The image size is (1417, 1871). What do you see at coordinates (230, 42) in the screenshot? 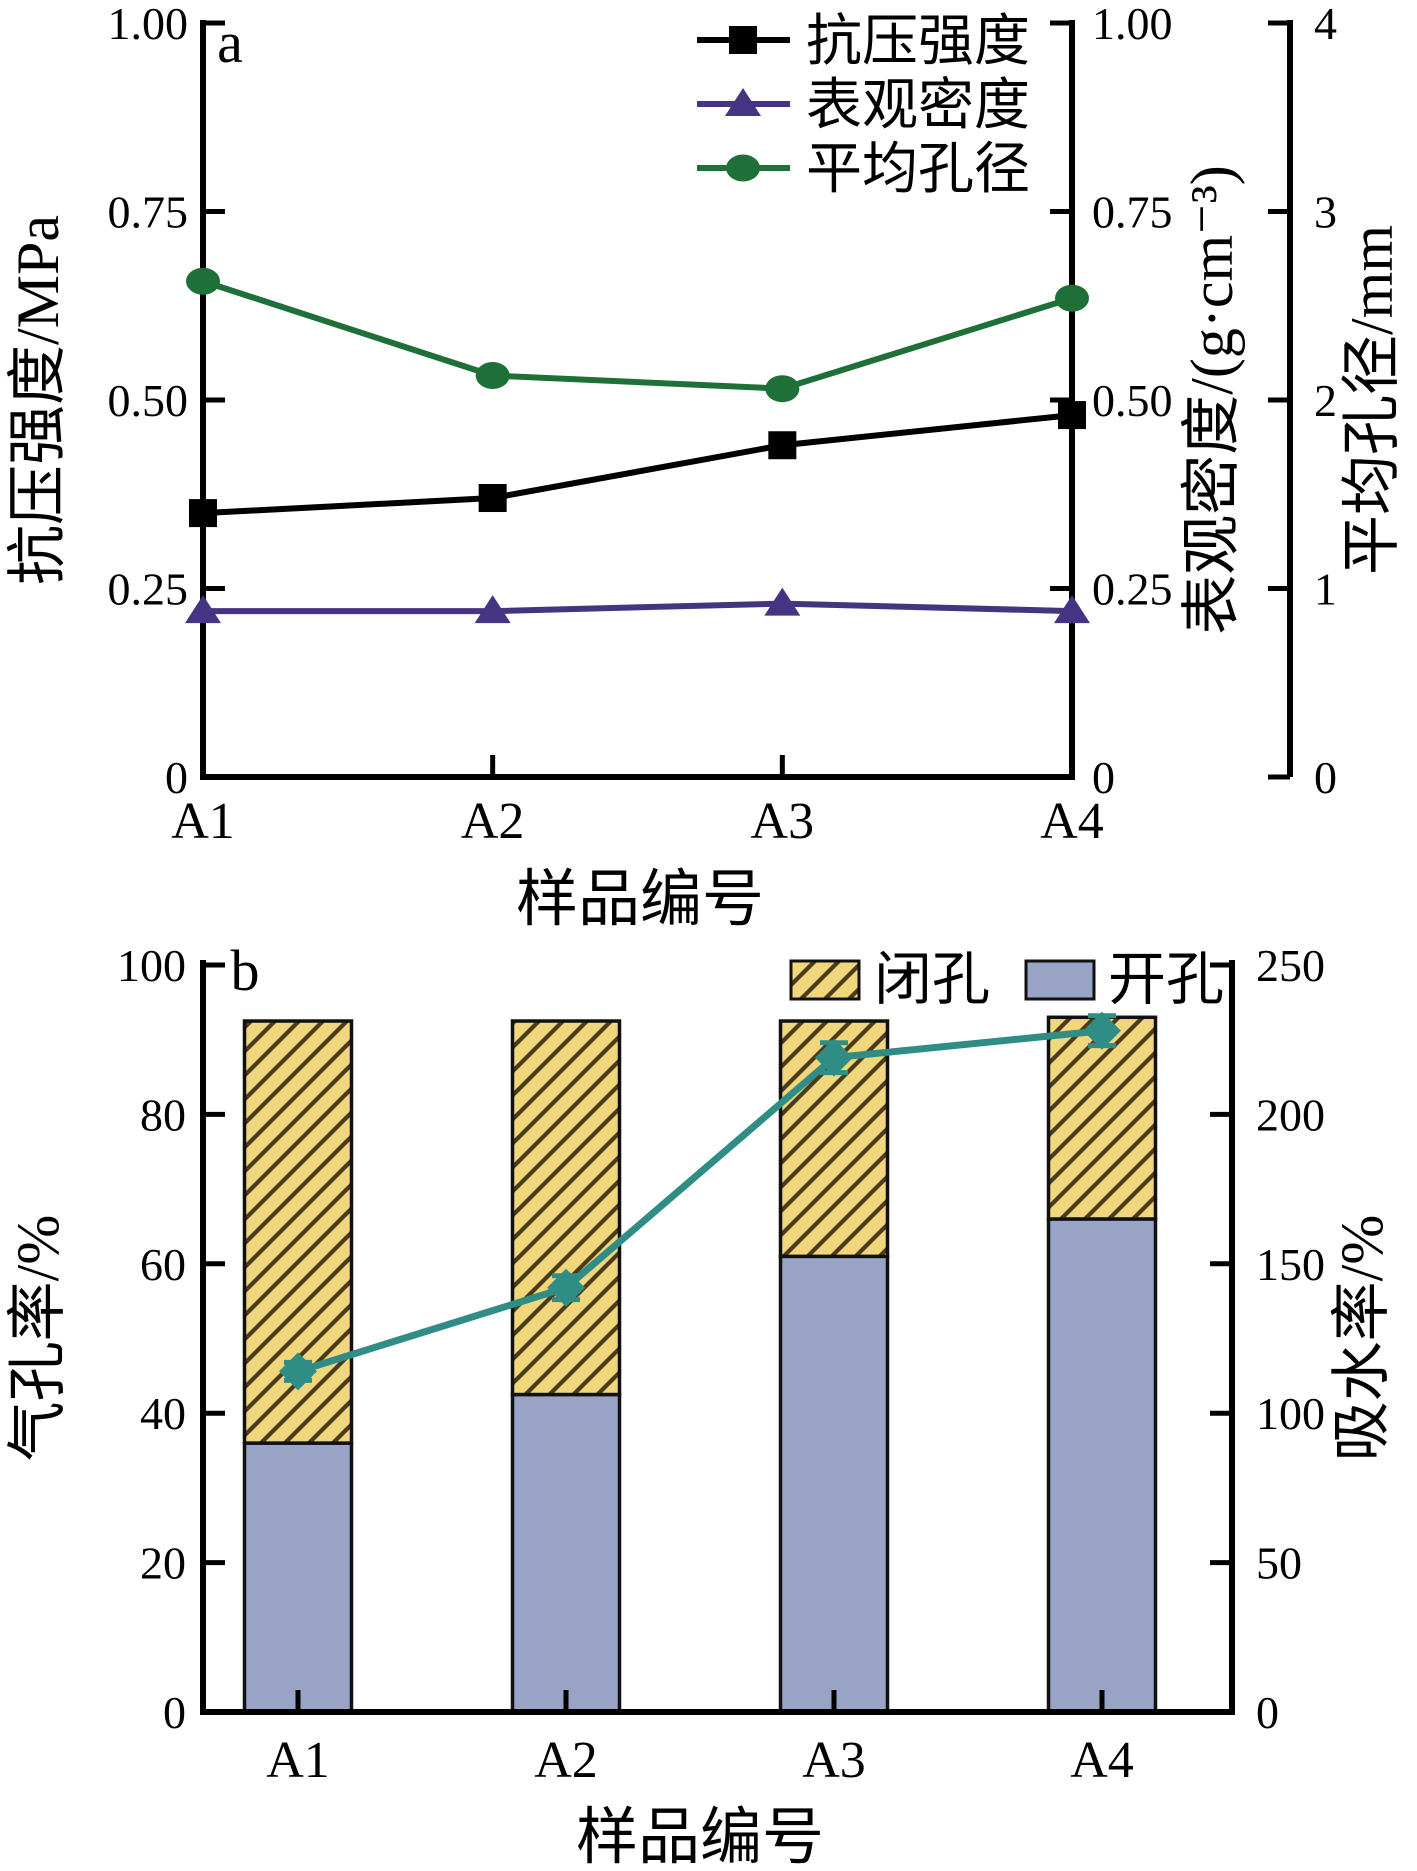
I see `panel-letter-a: a` at bounding box center [230, 42].